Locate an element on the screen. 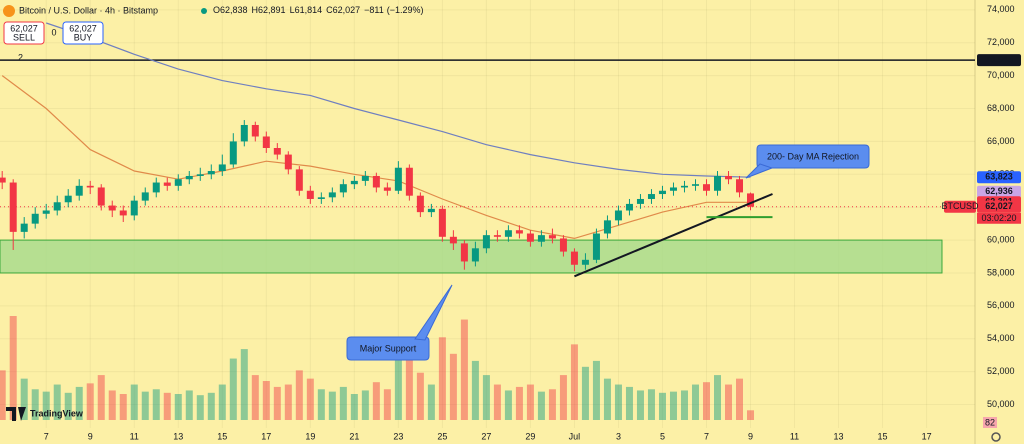 This screenshot has height=444, width=1024. y-tick-label: 58,000 is located at coordinates (1001, 272).